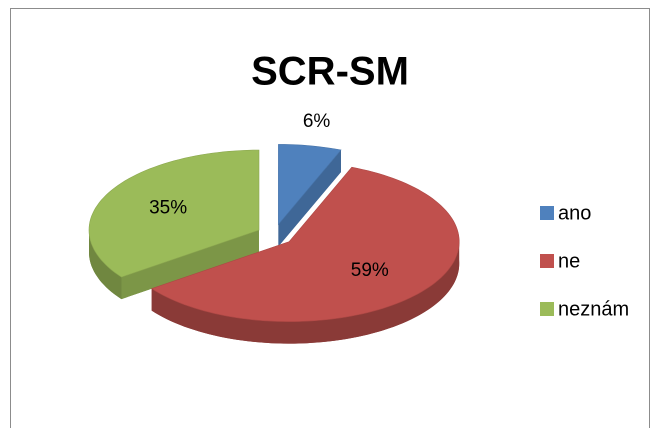  What do you see at coordinates (317, 121) in the screenshot?
I see `data-label: 6%` at bounding box center [317, 121].